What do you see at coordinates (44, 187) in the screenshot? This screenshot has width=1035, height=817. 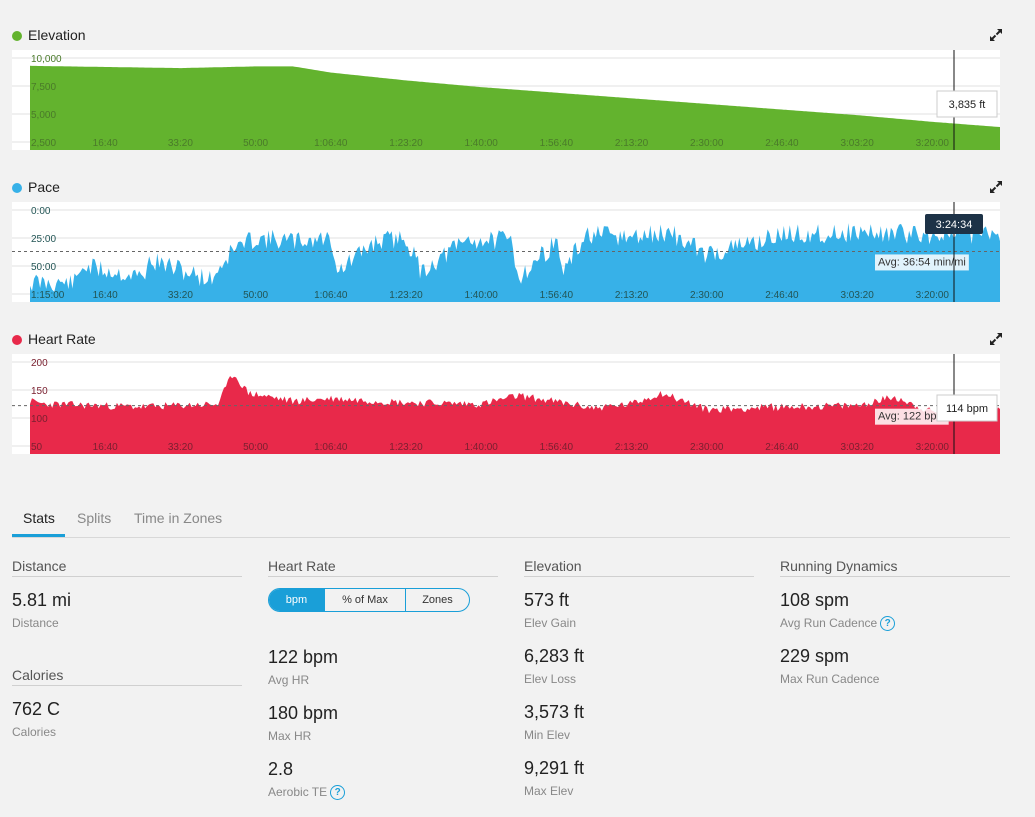 I see `chart-title: Pace` at bounding box center [44, 187].